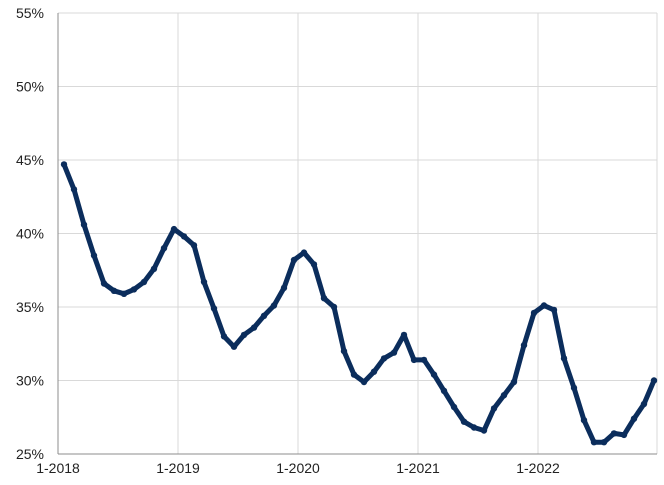 The image size is (664, 485). I want to click on x-tick-label-2021: 1-2021, so click(418, 468).